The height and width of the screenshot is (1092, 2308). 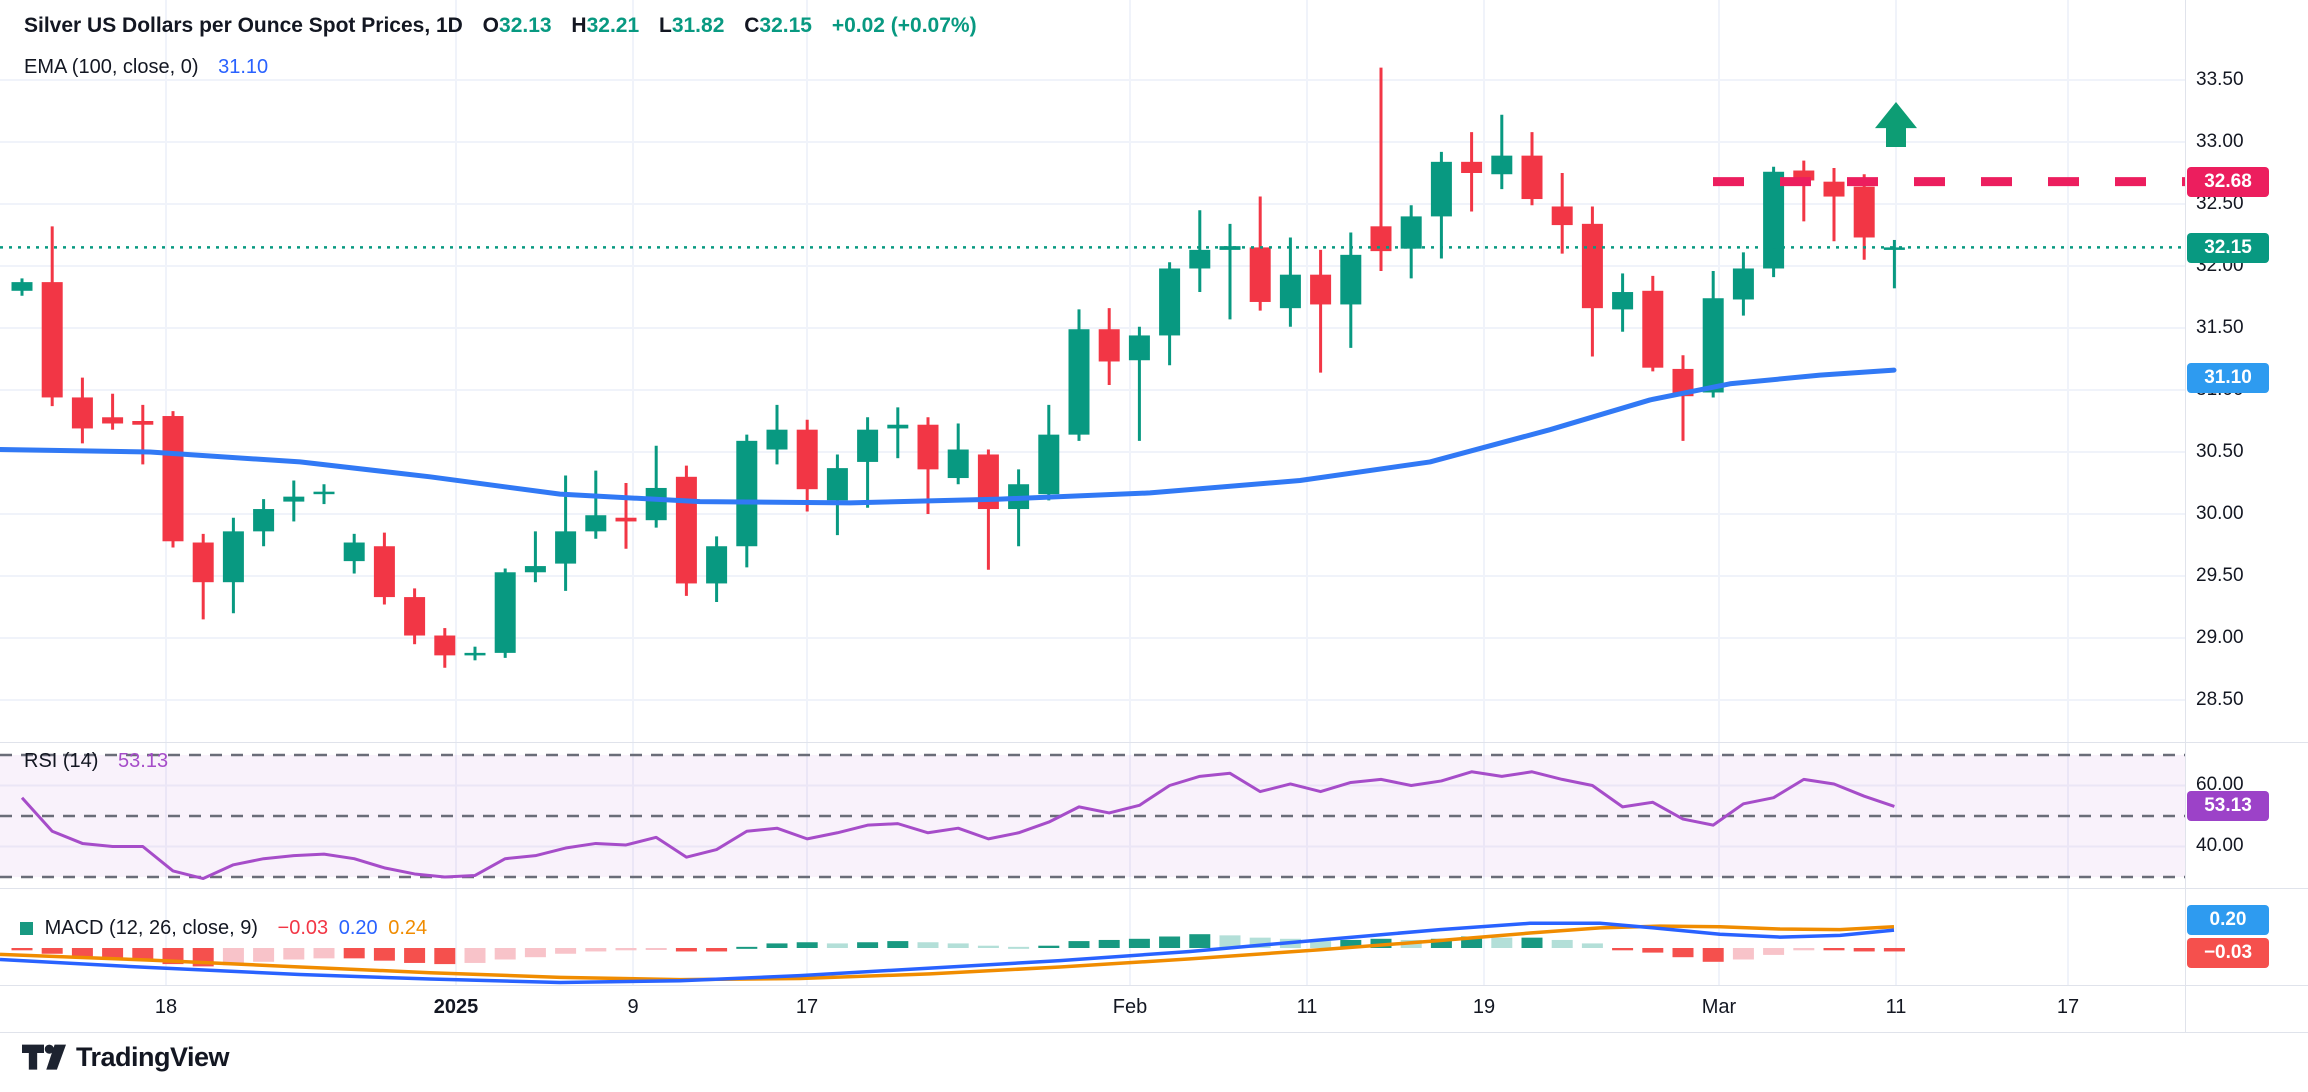 I want to click on rsi-legend: RSI (14) 53.13, so click(x=96, y=761).